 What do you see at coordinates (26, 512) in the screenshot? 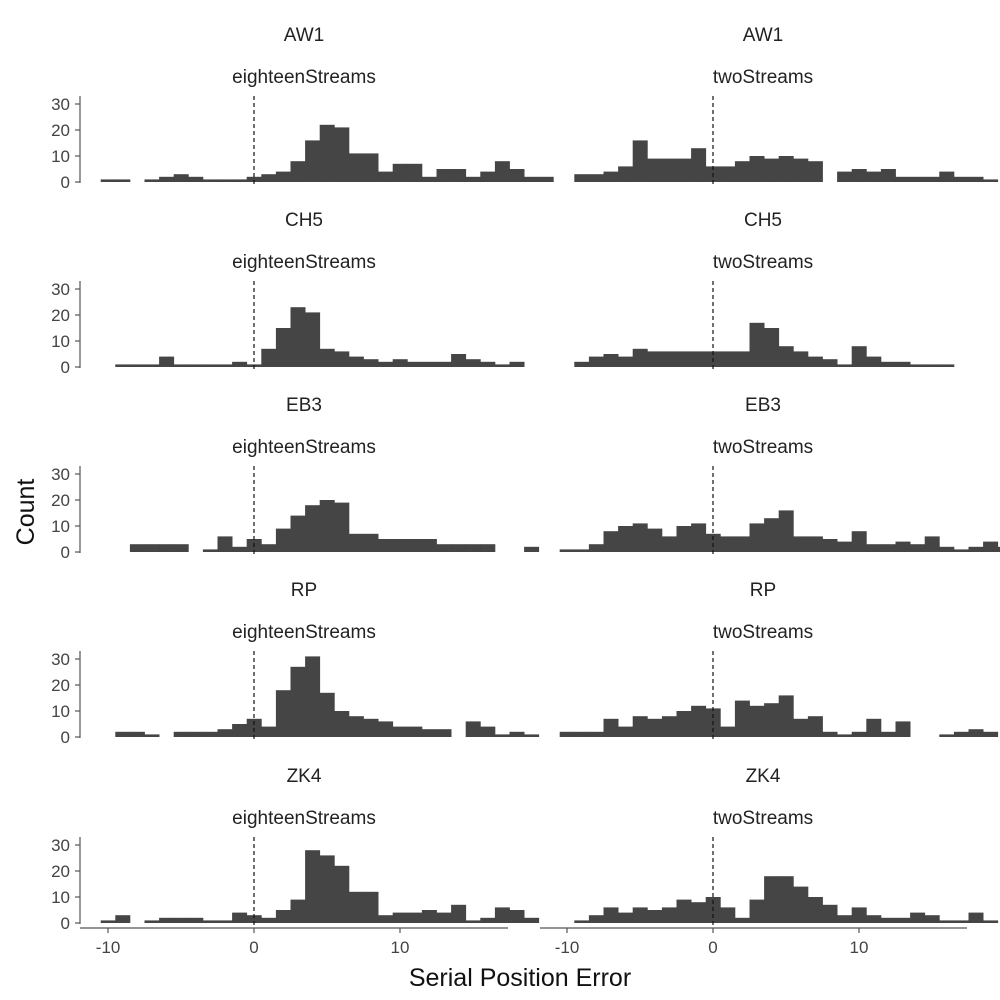
I see `y-axis-title: Count` at bounding box center [26, 512].